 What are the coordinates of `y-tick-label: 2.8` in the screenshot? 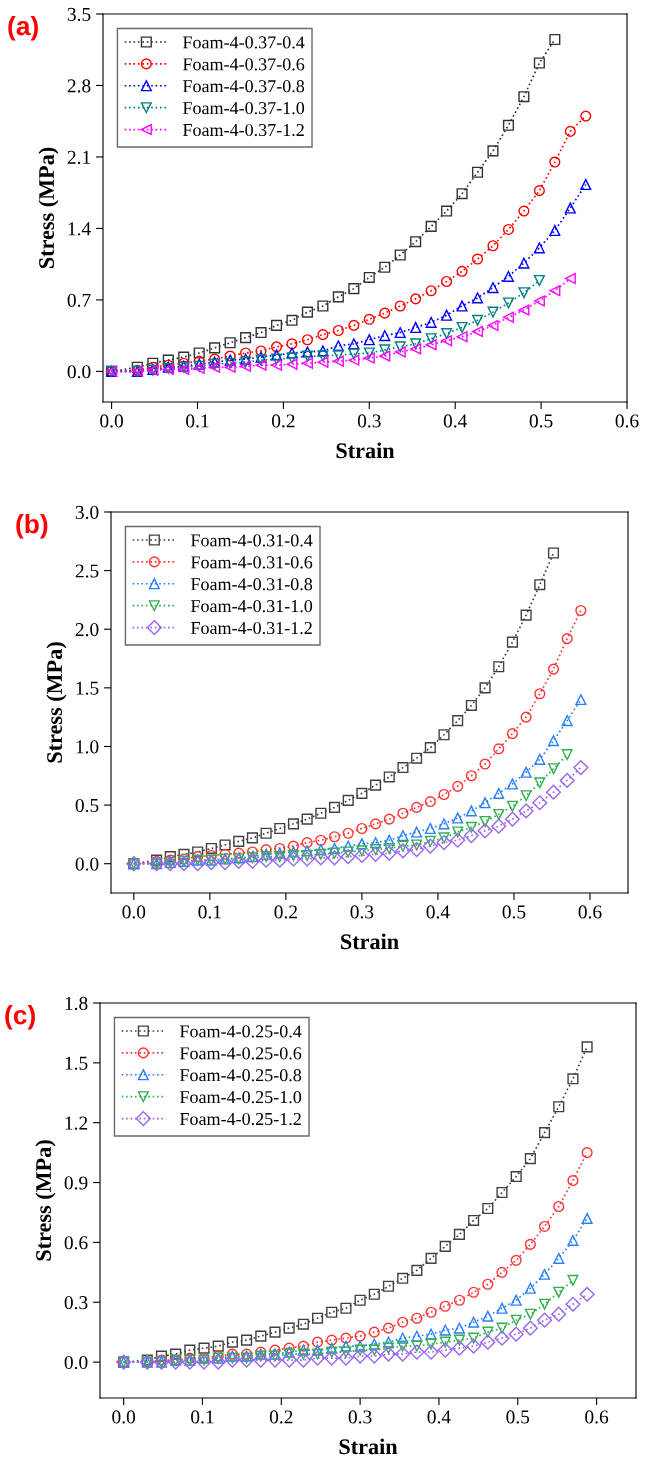 It's located at (79, 86).